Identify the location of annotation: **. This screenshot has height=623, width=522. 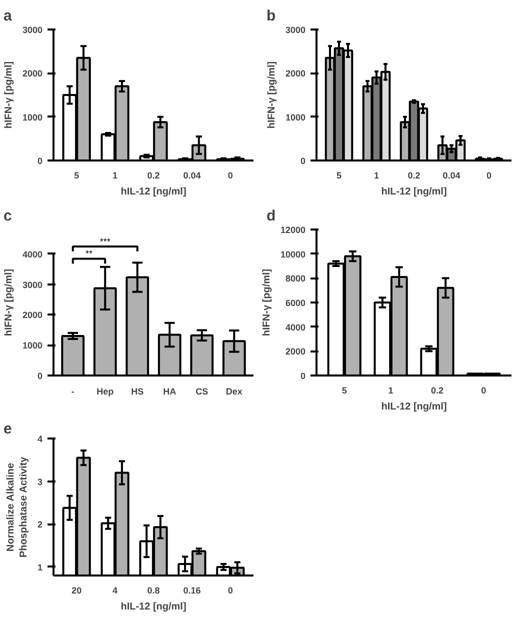
(89, 253).